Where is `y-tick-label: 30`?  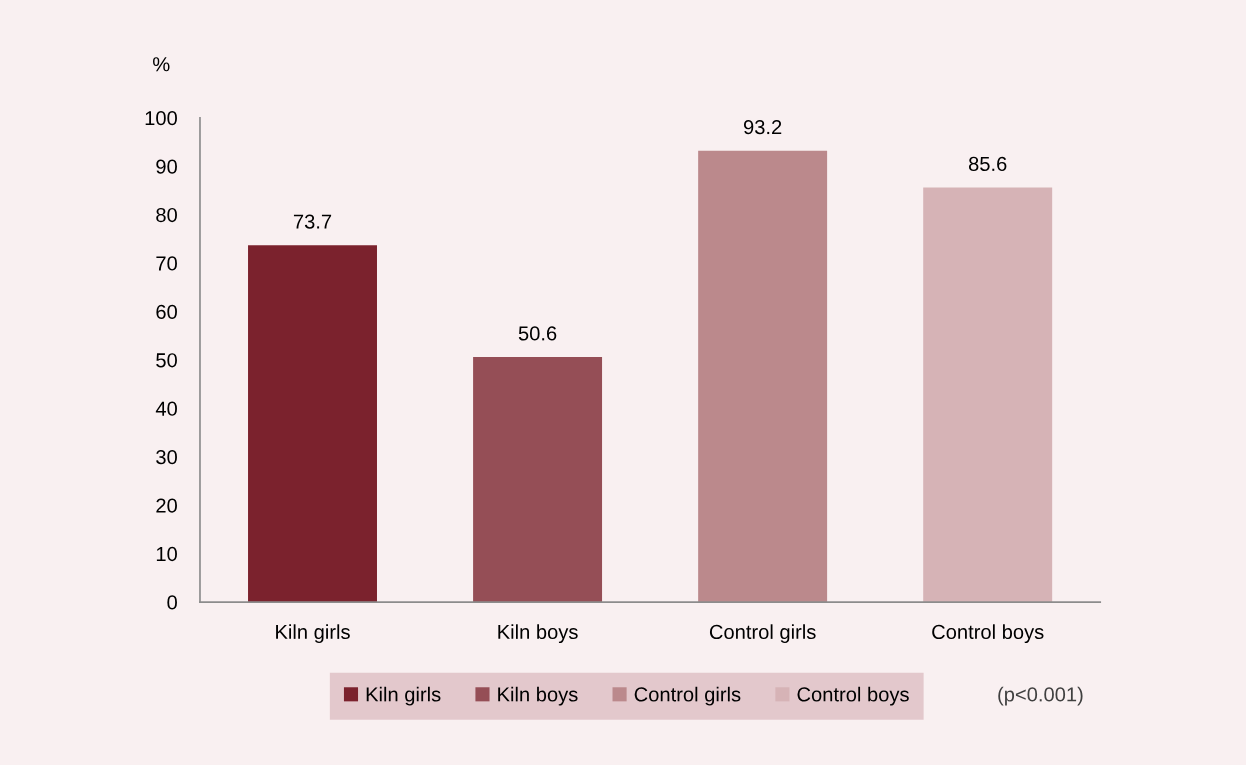
y-tick-label: 30 is located at coordinates (166, 457).